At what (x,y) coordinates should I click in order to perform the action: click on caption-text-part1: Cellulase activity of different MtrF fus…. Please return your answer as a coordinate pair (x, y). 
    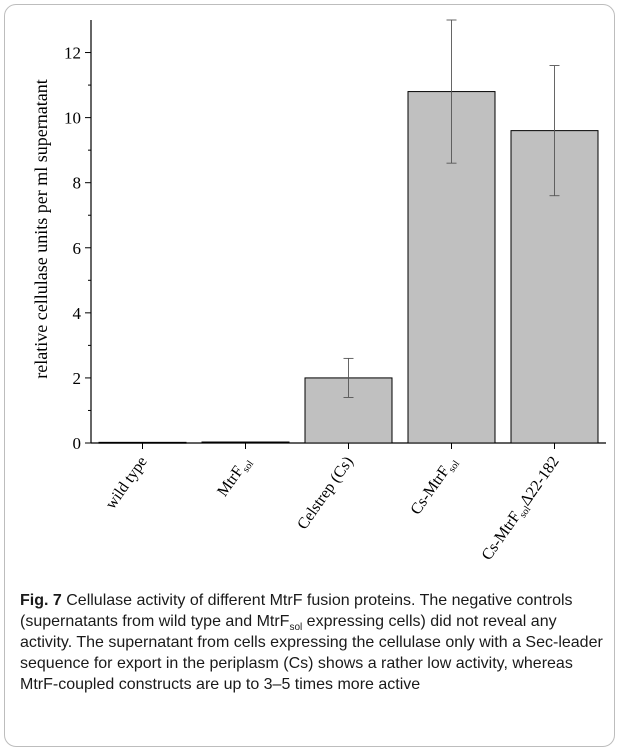
    Looking at the image, I should click on (296, 611).